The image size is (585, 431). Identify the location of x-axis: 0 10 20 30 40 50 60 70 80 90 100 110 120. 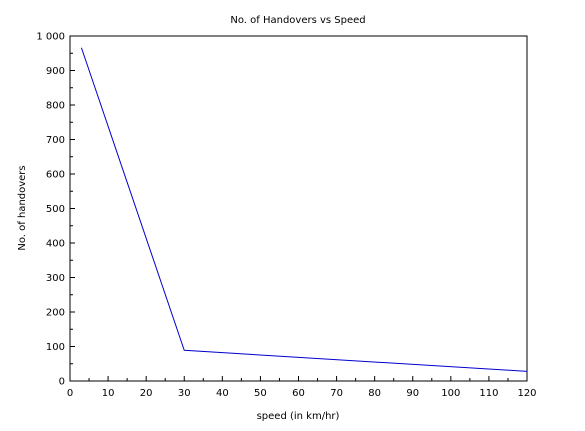
(302, 387).